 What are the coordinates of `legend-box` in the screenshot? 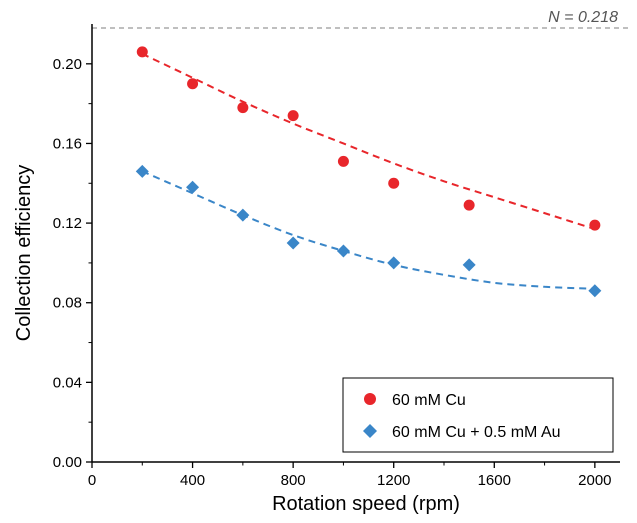 It's located at (478, 415).